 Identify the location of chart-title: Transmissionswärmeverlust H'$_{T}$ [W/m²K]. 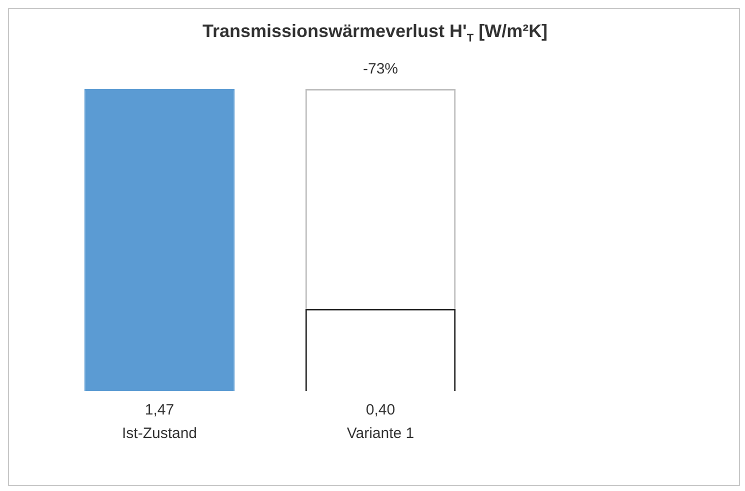
(375, 33).